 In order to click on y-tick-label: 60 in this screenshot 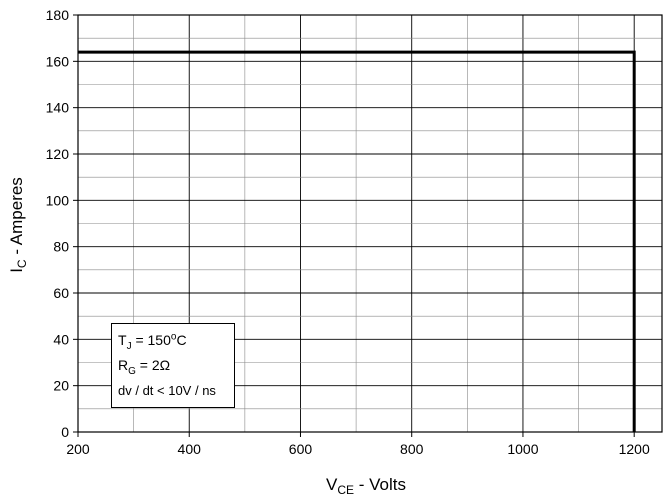, I will do `click(61, 293)`.